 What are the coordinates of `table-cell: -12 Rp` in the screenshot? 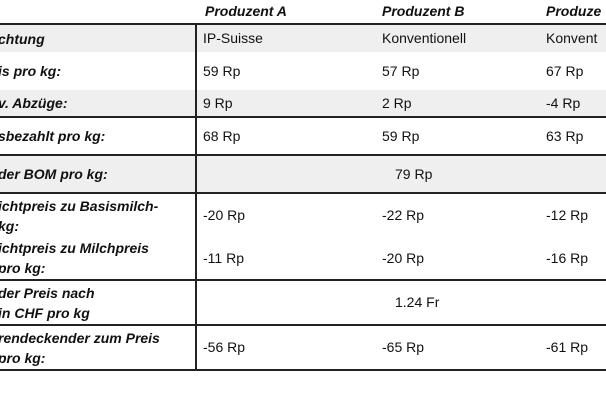 It's located at (567, 215).